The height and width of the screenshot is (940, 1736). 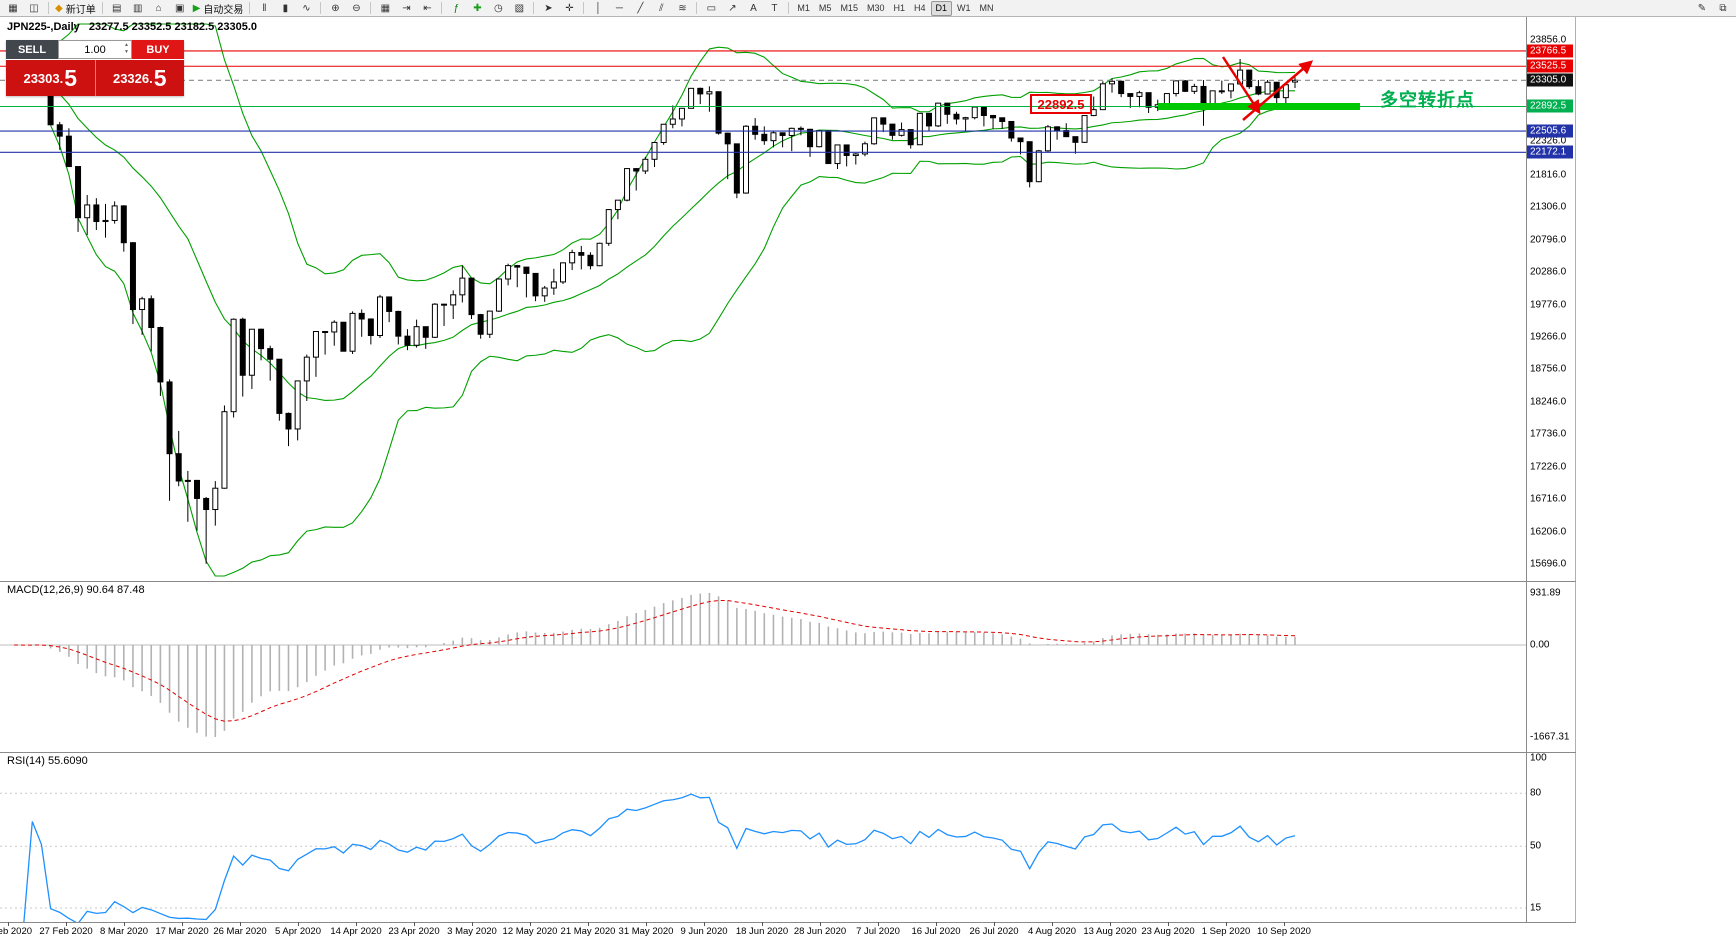 I want to click on windows-icon: ⧉, so click(x=1723, y=8).